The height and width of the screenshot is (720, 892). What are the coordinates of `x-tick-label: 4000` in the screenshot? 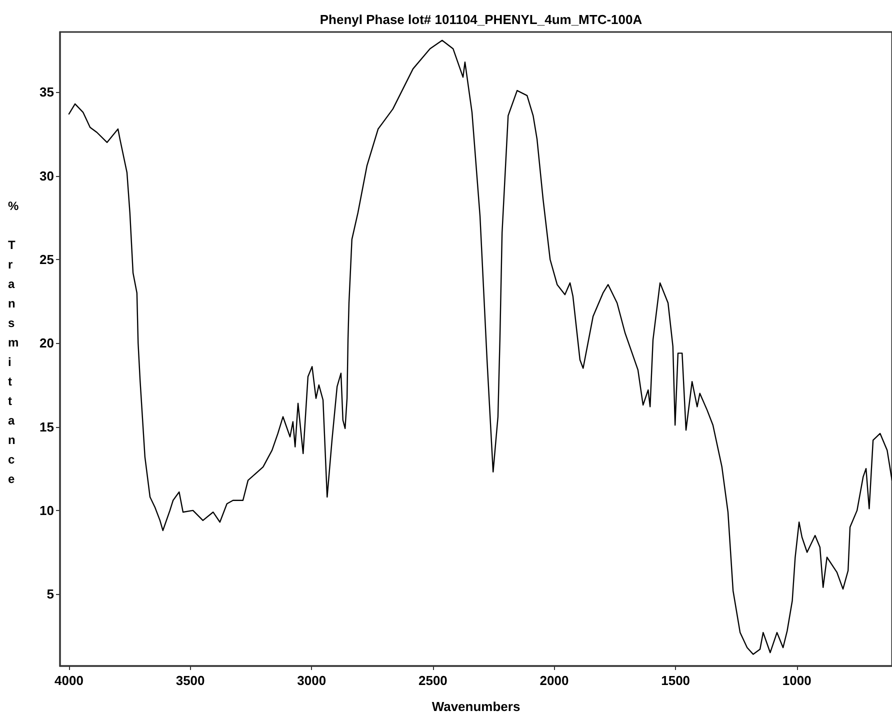 It's located at (69, 680).